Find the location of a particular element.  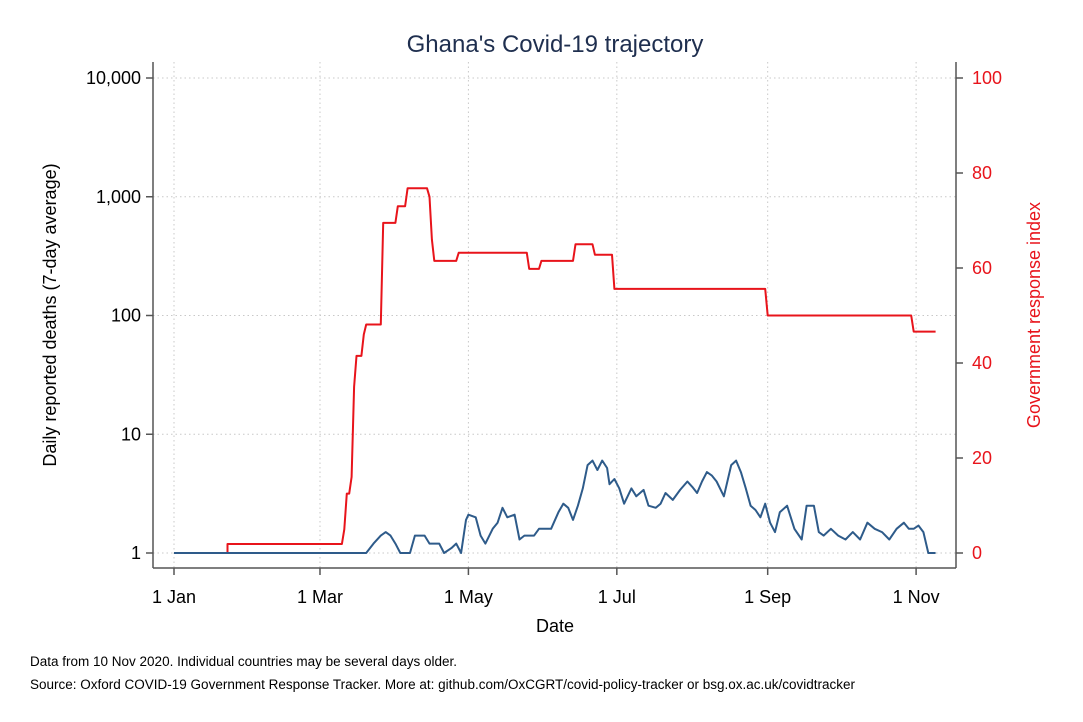

right-tick-label: 0 is located at coordinates (977, 553).